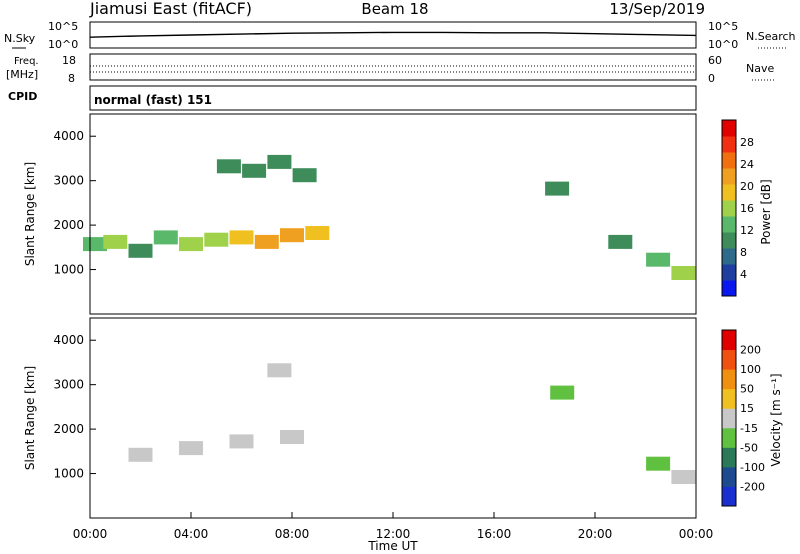 This screenshot has width=800, height=554. Describe the element at coordinates (776, 419) in the screenshot. I see `velocity-colorbar-label: Velocity [m s⁻¹]` at that location.